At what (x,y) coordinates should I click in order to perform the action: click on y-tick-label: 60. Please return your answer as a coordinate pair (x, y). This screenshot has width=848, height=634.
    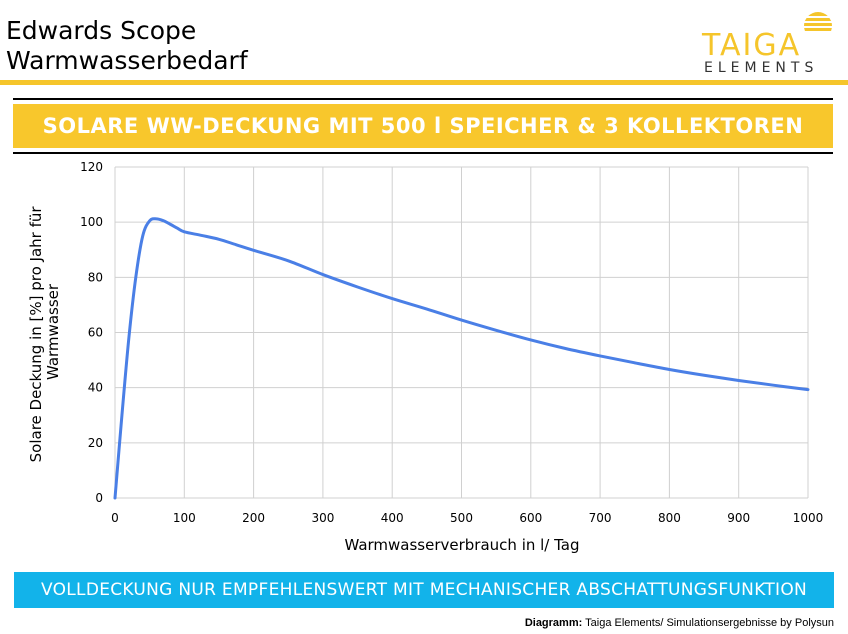
    Looking at the image, I should click on (95, 333).